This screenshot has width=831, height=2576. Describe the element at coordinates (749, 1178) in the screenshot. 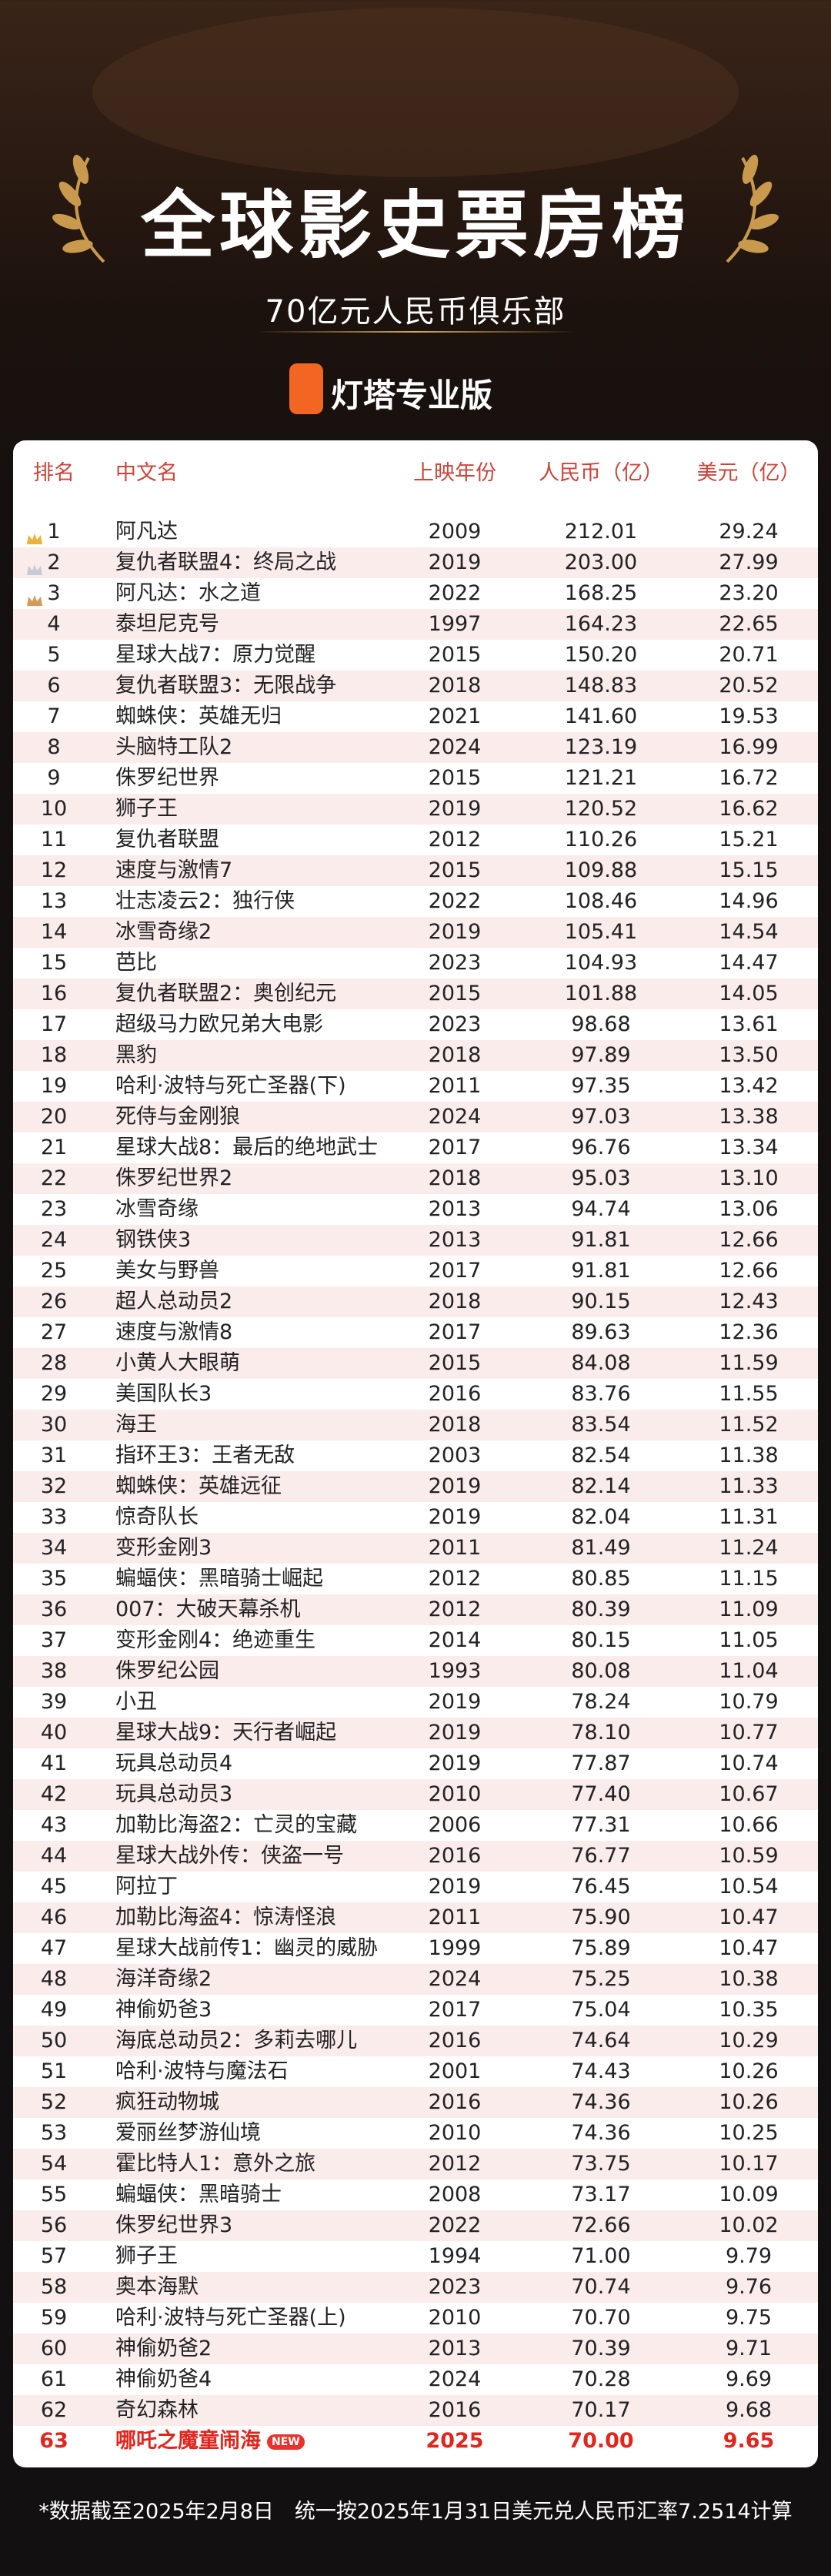

I see `cell: 13.10` at that location.